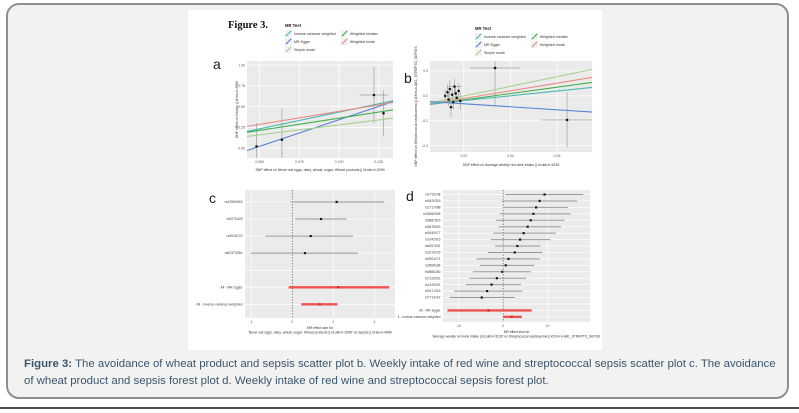 The image size is (799, 413). What do you see at coordinates (333, 322) in the screenshot?
I see `svg-text: 1` at bounding box center [333, 322].